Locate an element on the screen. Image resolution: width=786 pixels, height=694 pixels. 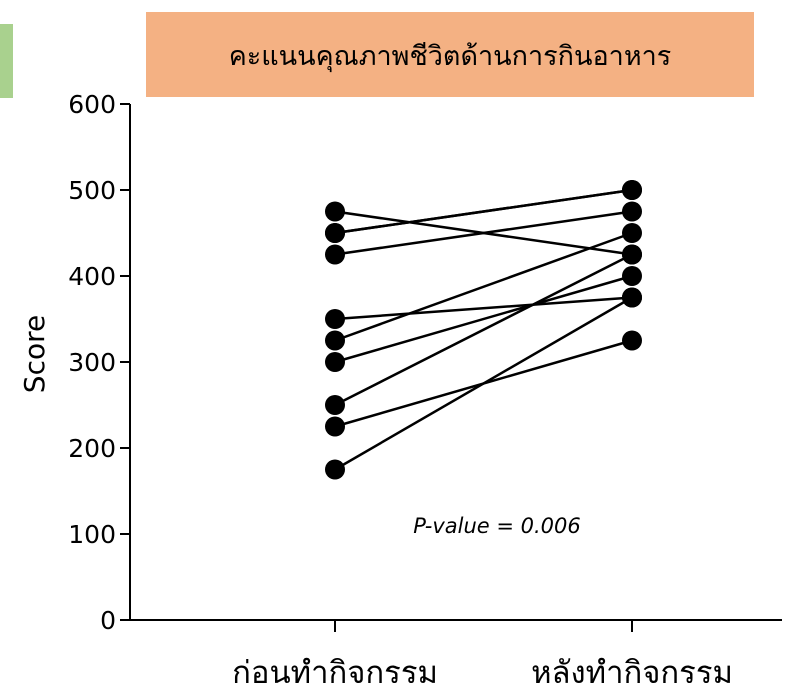
x-category-label: หลังทำกิจกรรม is located at coordinates (632, 673).